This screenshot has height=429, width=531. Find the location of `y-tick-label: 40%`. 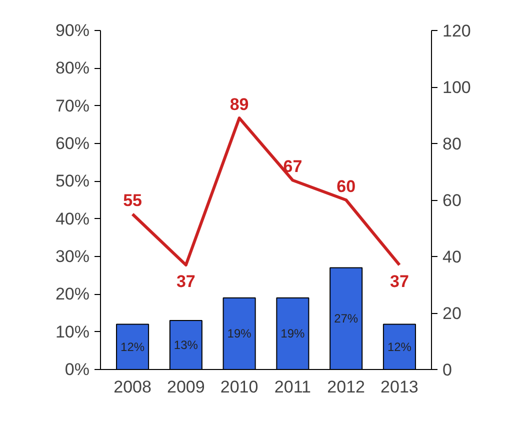

y-tick-label: 40% is located at coordinates (72, 218).